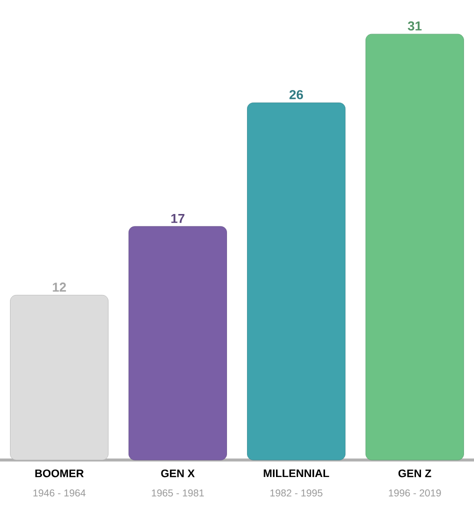  What do you see at coordinates (178, 492) in the screenshot?
I see `text: 1965 - 1981` at bounding box center [178, 492].